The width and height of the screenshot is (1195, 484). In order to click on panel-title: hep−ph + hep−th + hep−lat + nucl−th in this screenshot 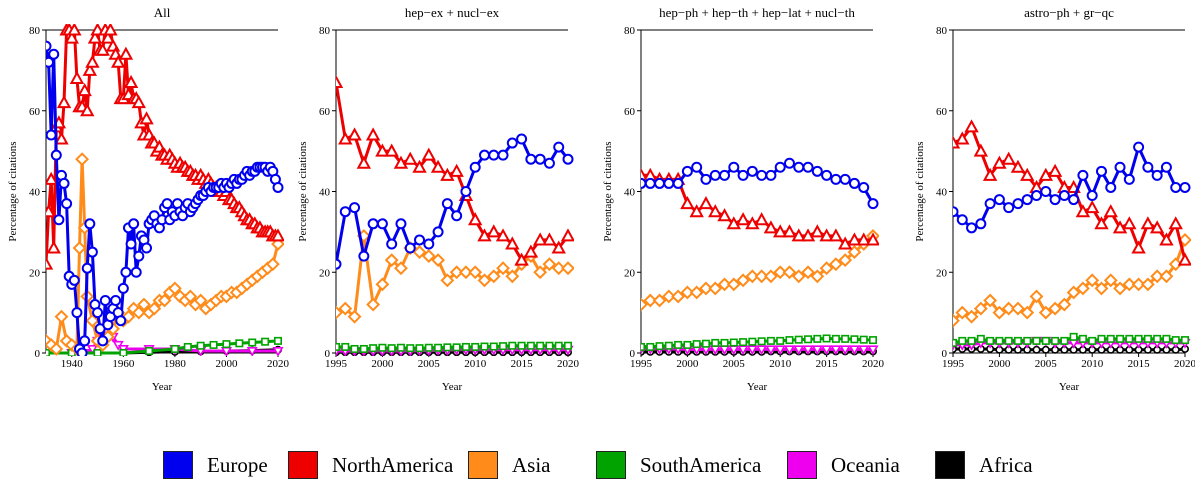, I will do `click(757, 12)`.